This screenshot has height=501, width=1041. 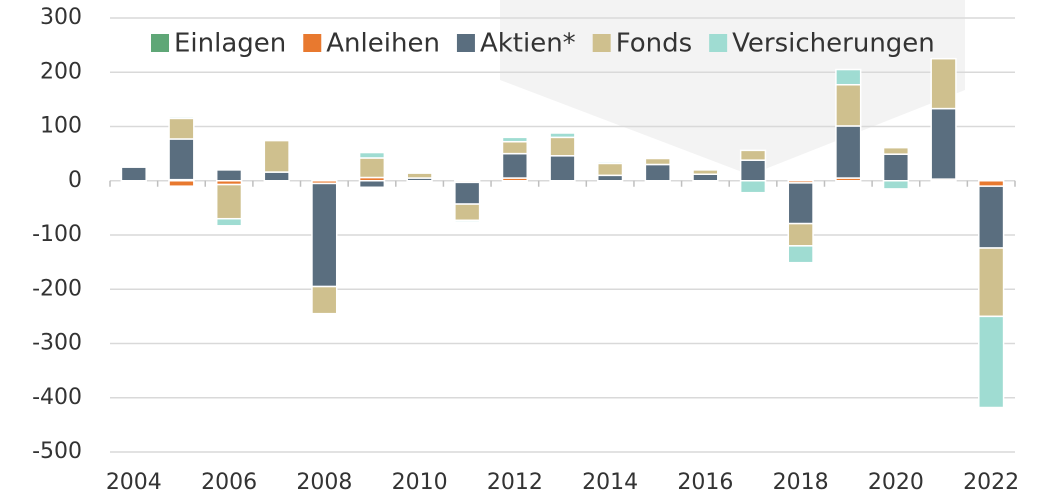 I want to click on y-tick-label: -500, so click(x=57, y=451).